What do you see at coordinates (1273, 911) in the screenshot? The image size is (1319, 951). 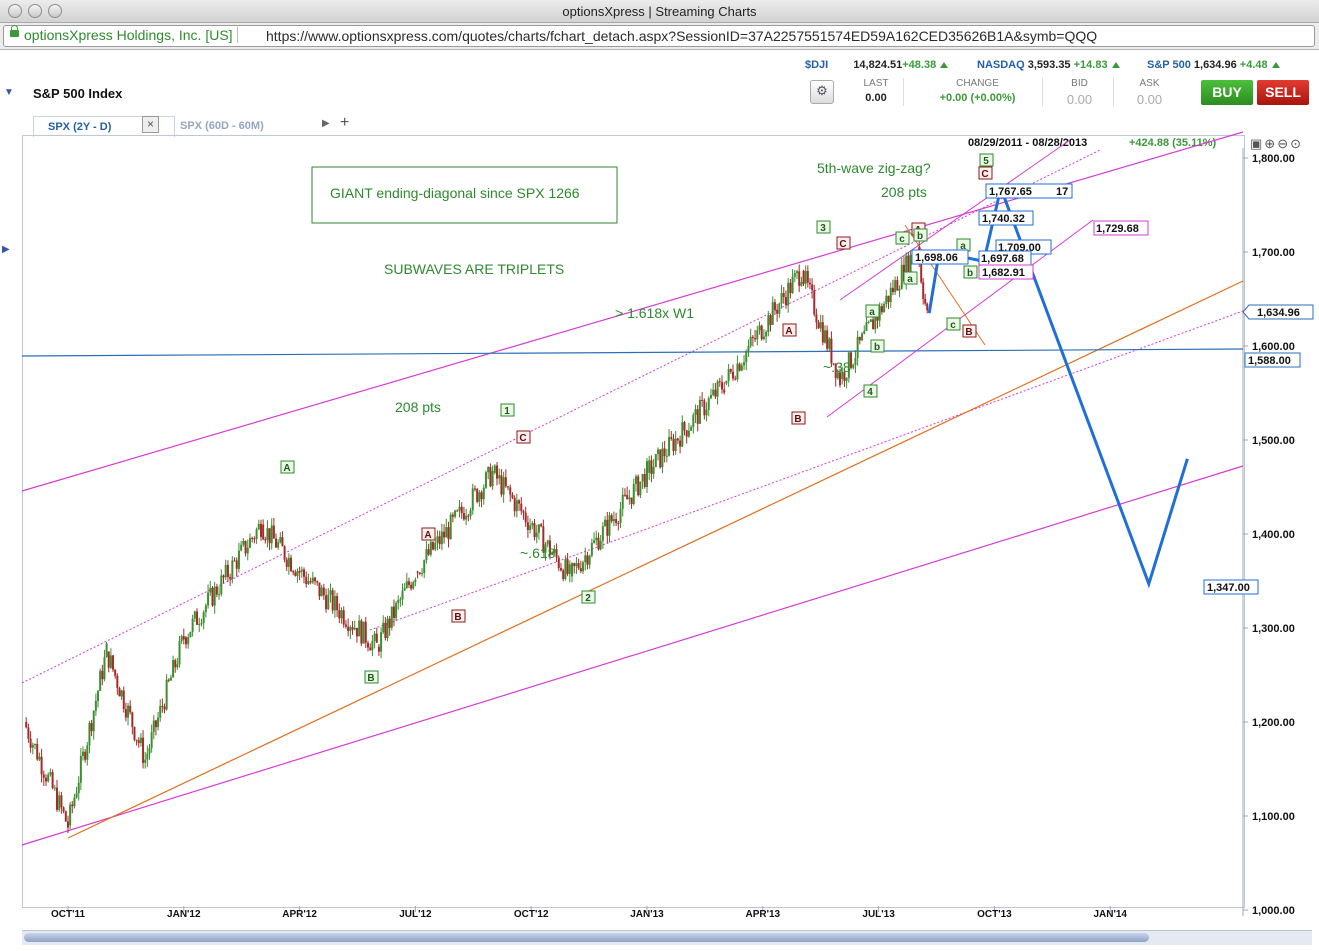 I see `y-tick-label: 1,000.00` at bounding box center [1273, 911].